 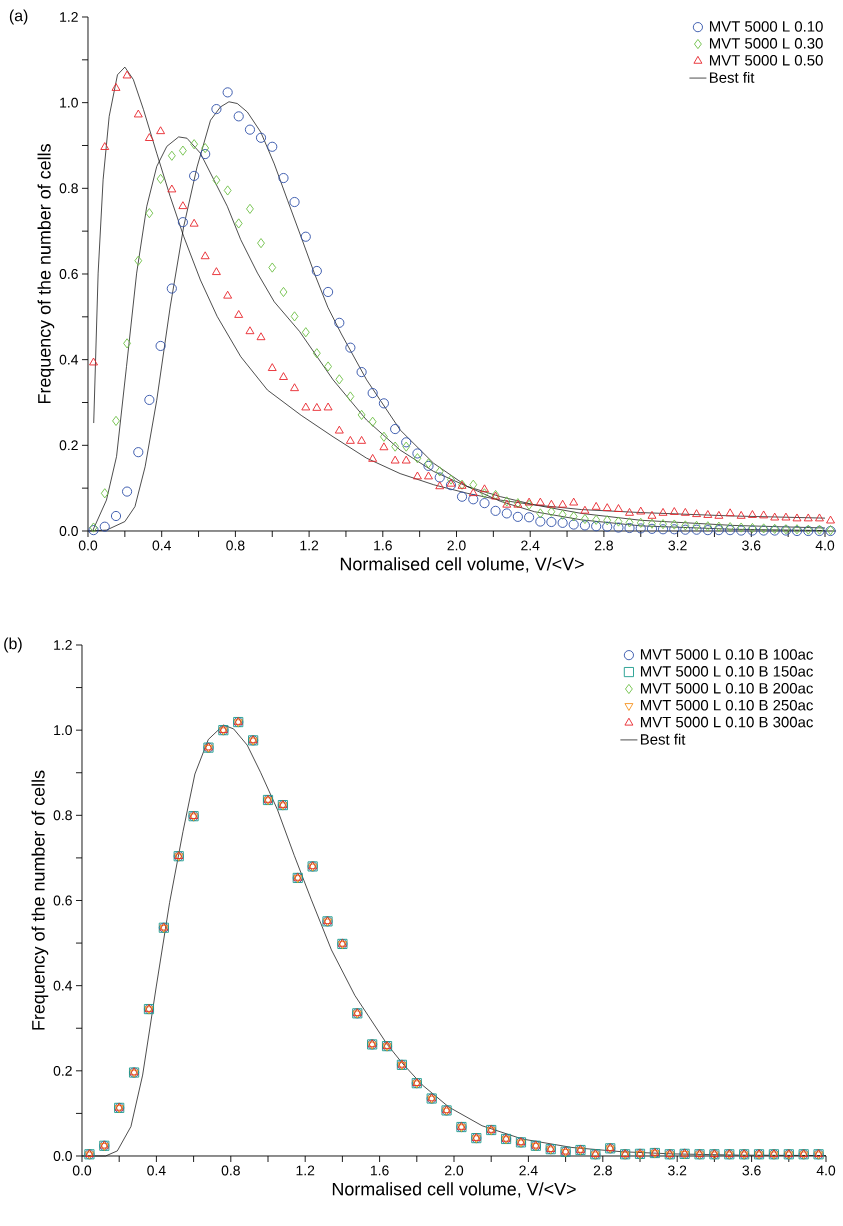 I want to click on legend-label: MVT 5000 L 0.50, so click(x=766, y=60).